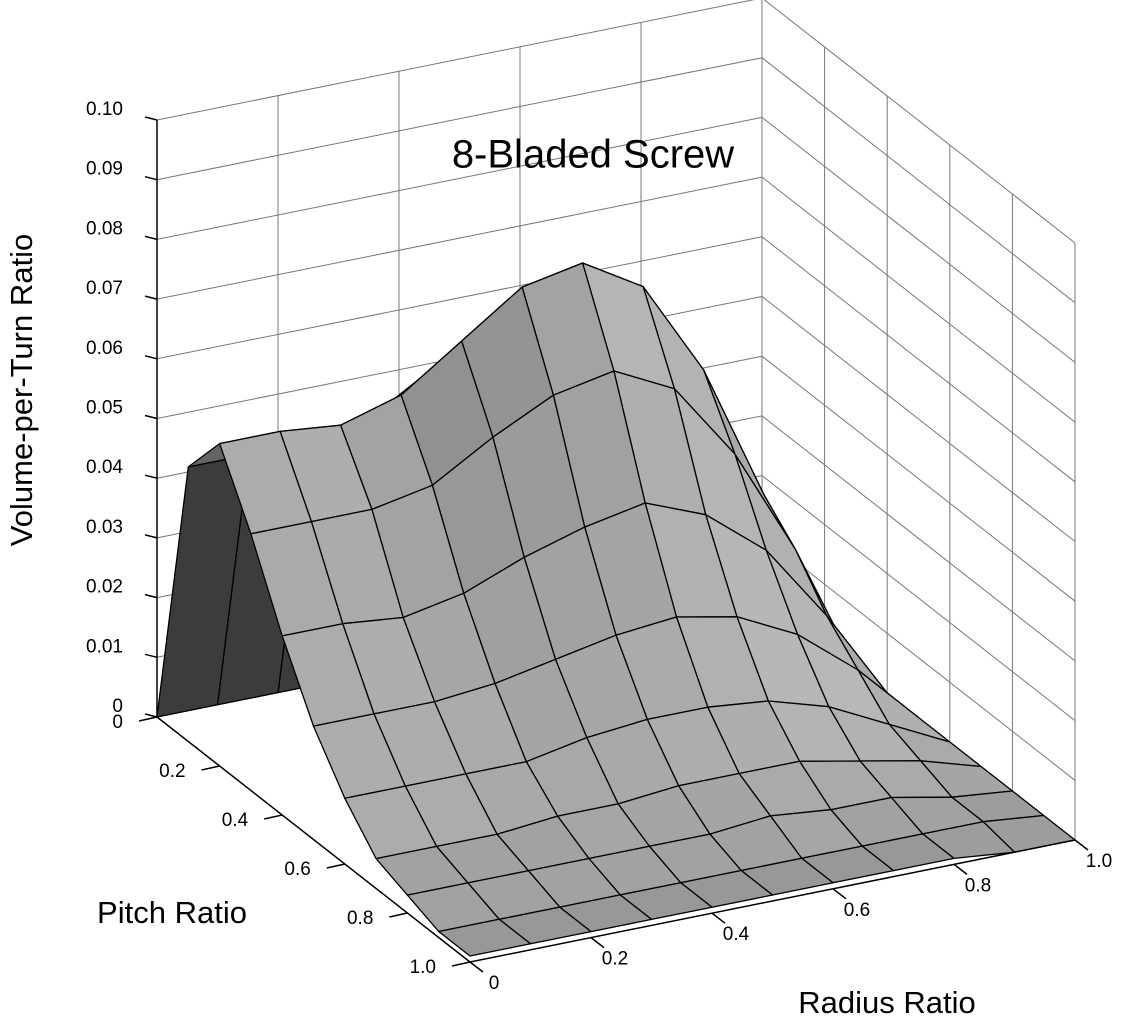 The width and height of the screenshot is (1126, 1033). What do you see at coordinates (978, 885) in the screenshot?
I see `x-tick-label: 0.8` at bounding box center [978, 885].